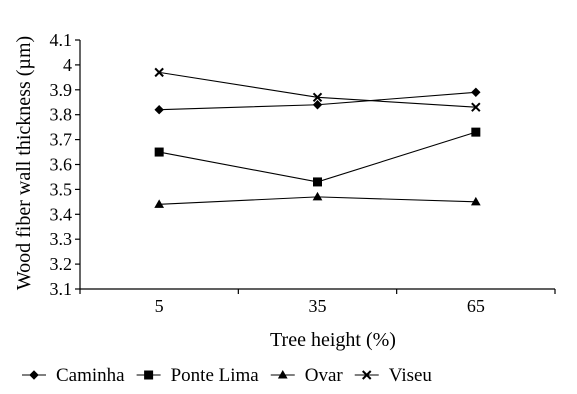 The width and height of the screenshot is (577, 394). I want to click on series-ponte-lima, so click(317, 157).